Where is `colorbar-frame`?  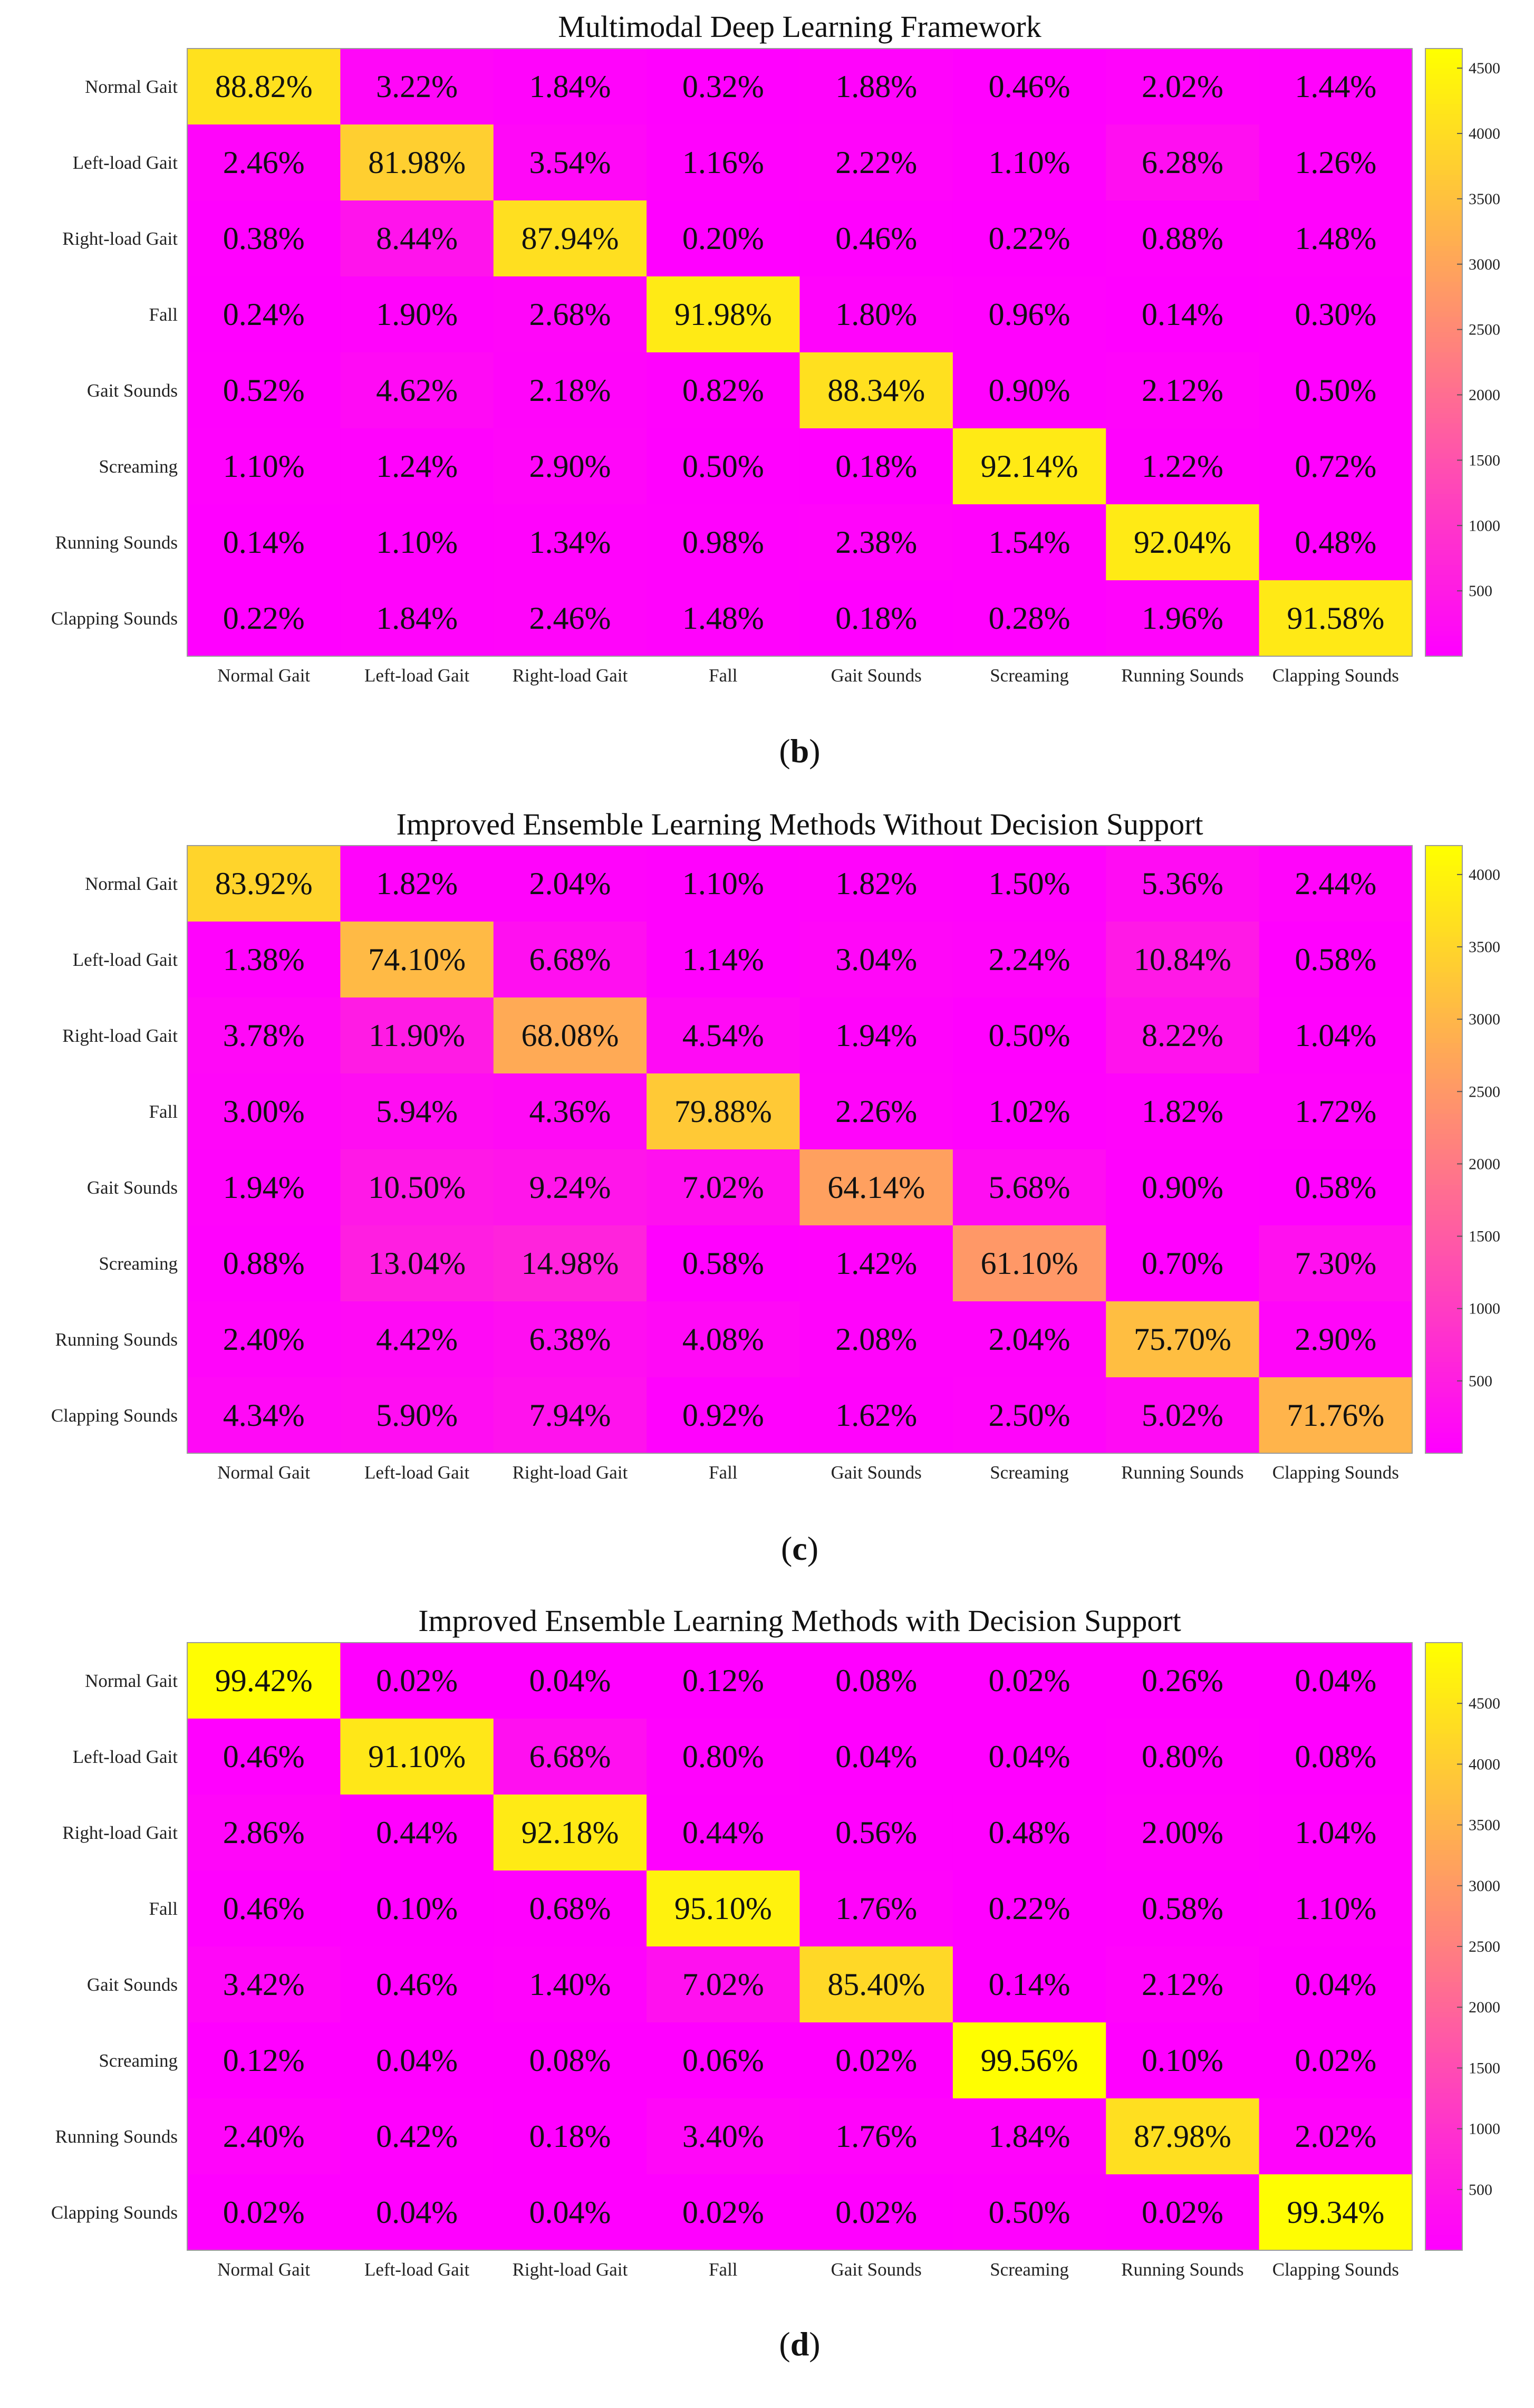 colorbar-frame is located at coordinates (1444, 352).